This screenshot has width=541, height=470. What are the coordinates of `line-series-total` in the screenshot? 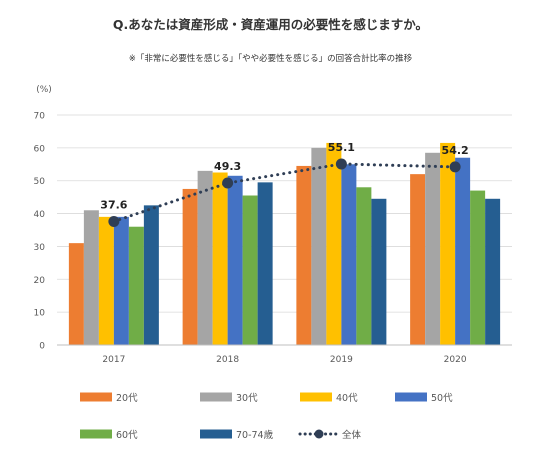 It's located at (284, 192).